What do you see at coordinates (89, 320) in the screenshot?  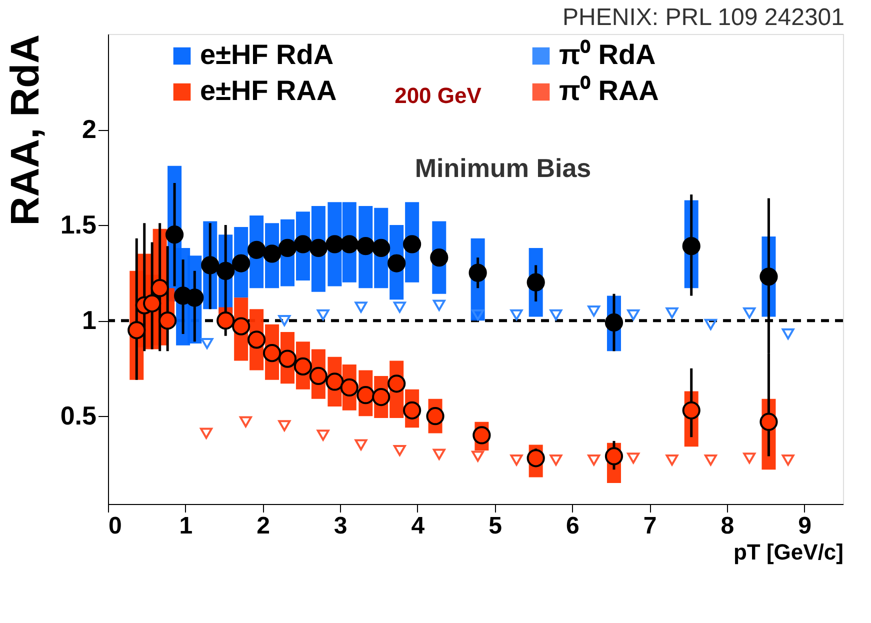 I see `y-tick-label: 1` at bounding box center [89, 320].